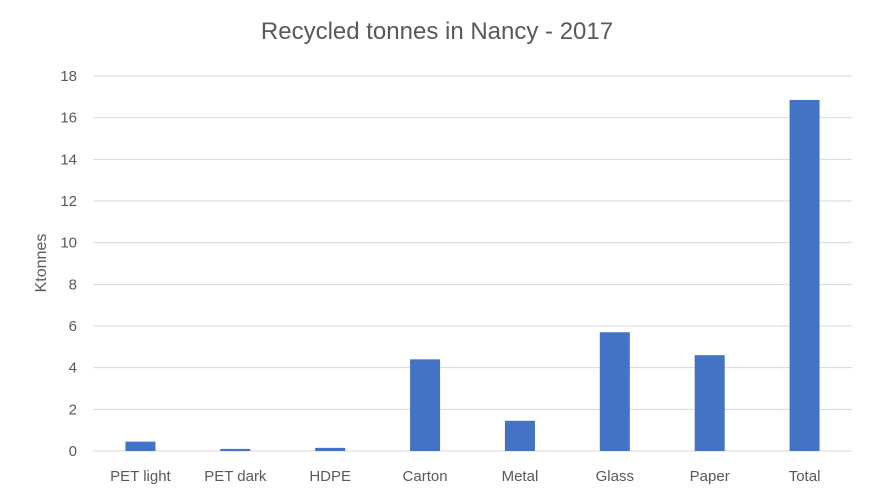  Describe the element at coordinates (73, 284) in the screenshot. I see `y-tick-label: 8` at that location.